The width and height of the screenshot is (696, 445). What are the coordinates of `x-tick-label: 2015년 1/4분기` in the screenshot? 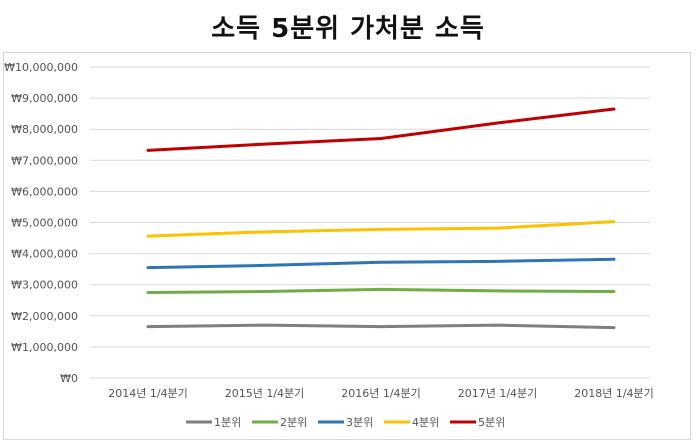 It's located at (265, 393).